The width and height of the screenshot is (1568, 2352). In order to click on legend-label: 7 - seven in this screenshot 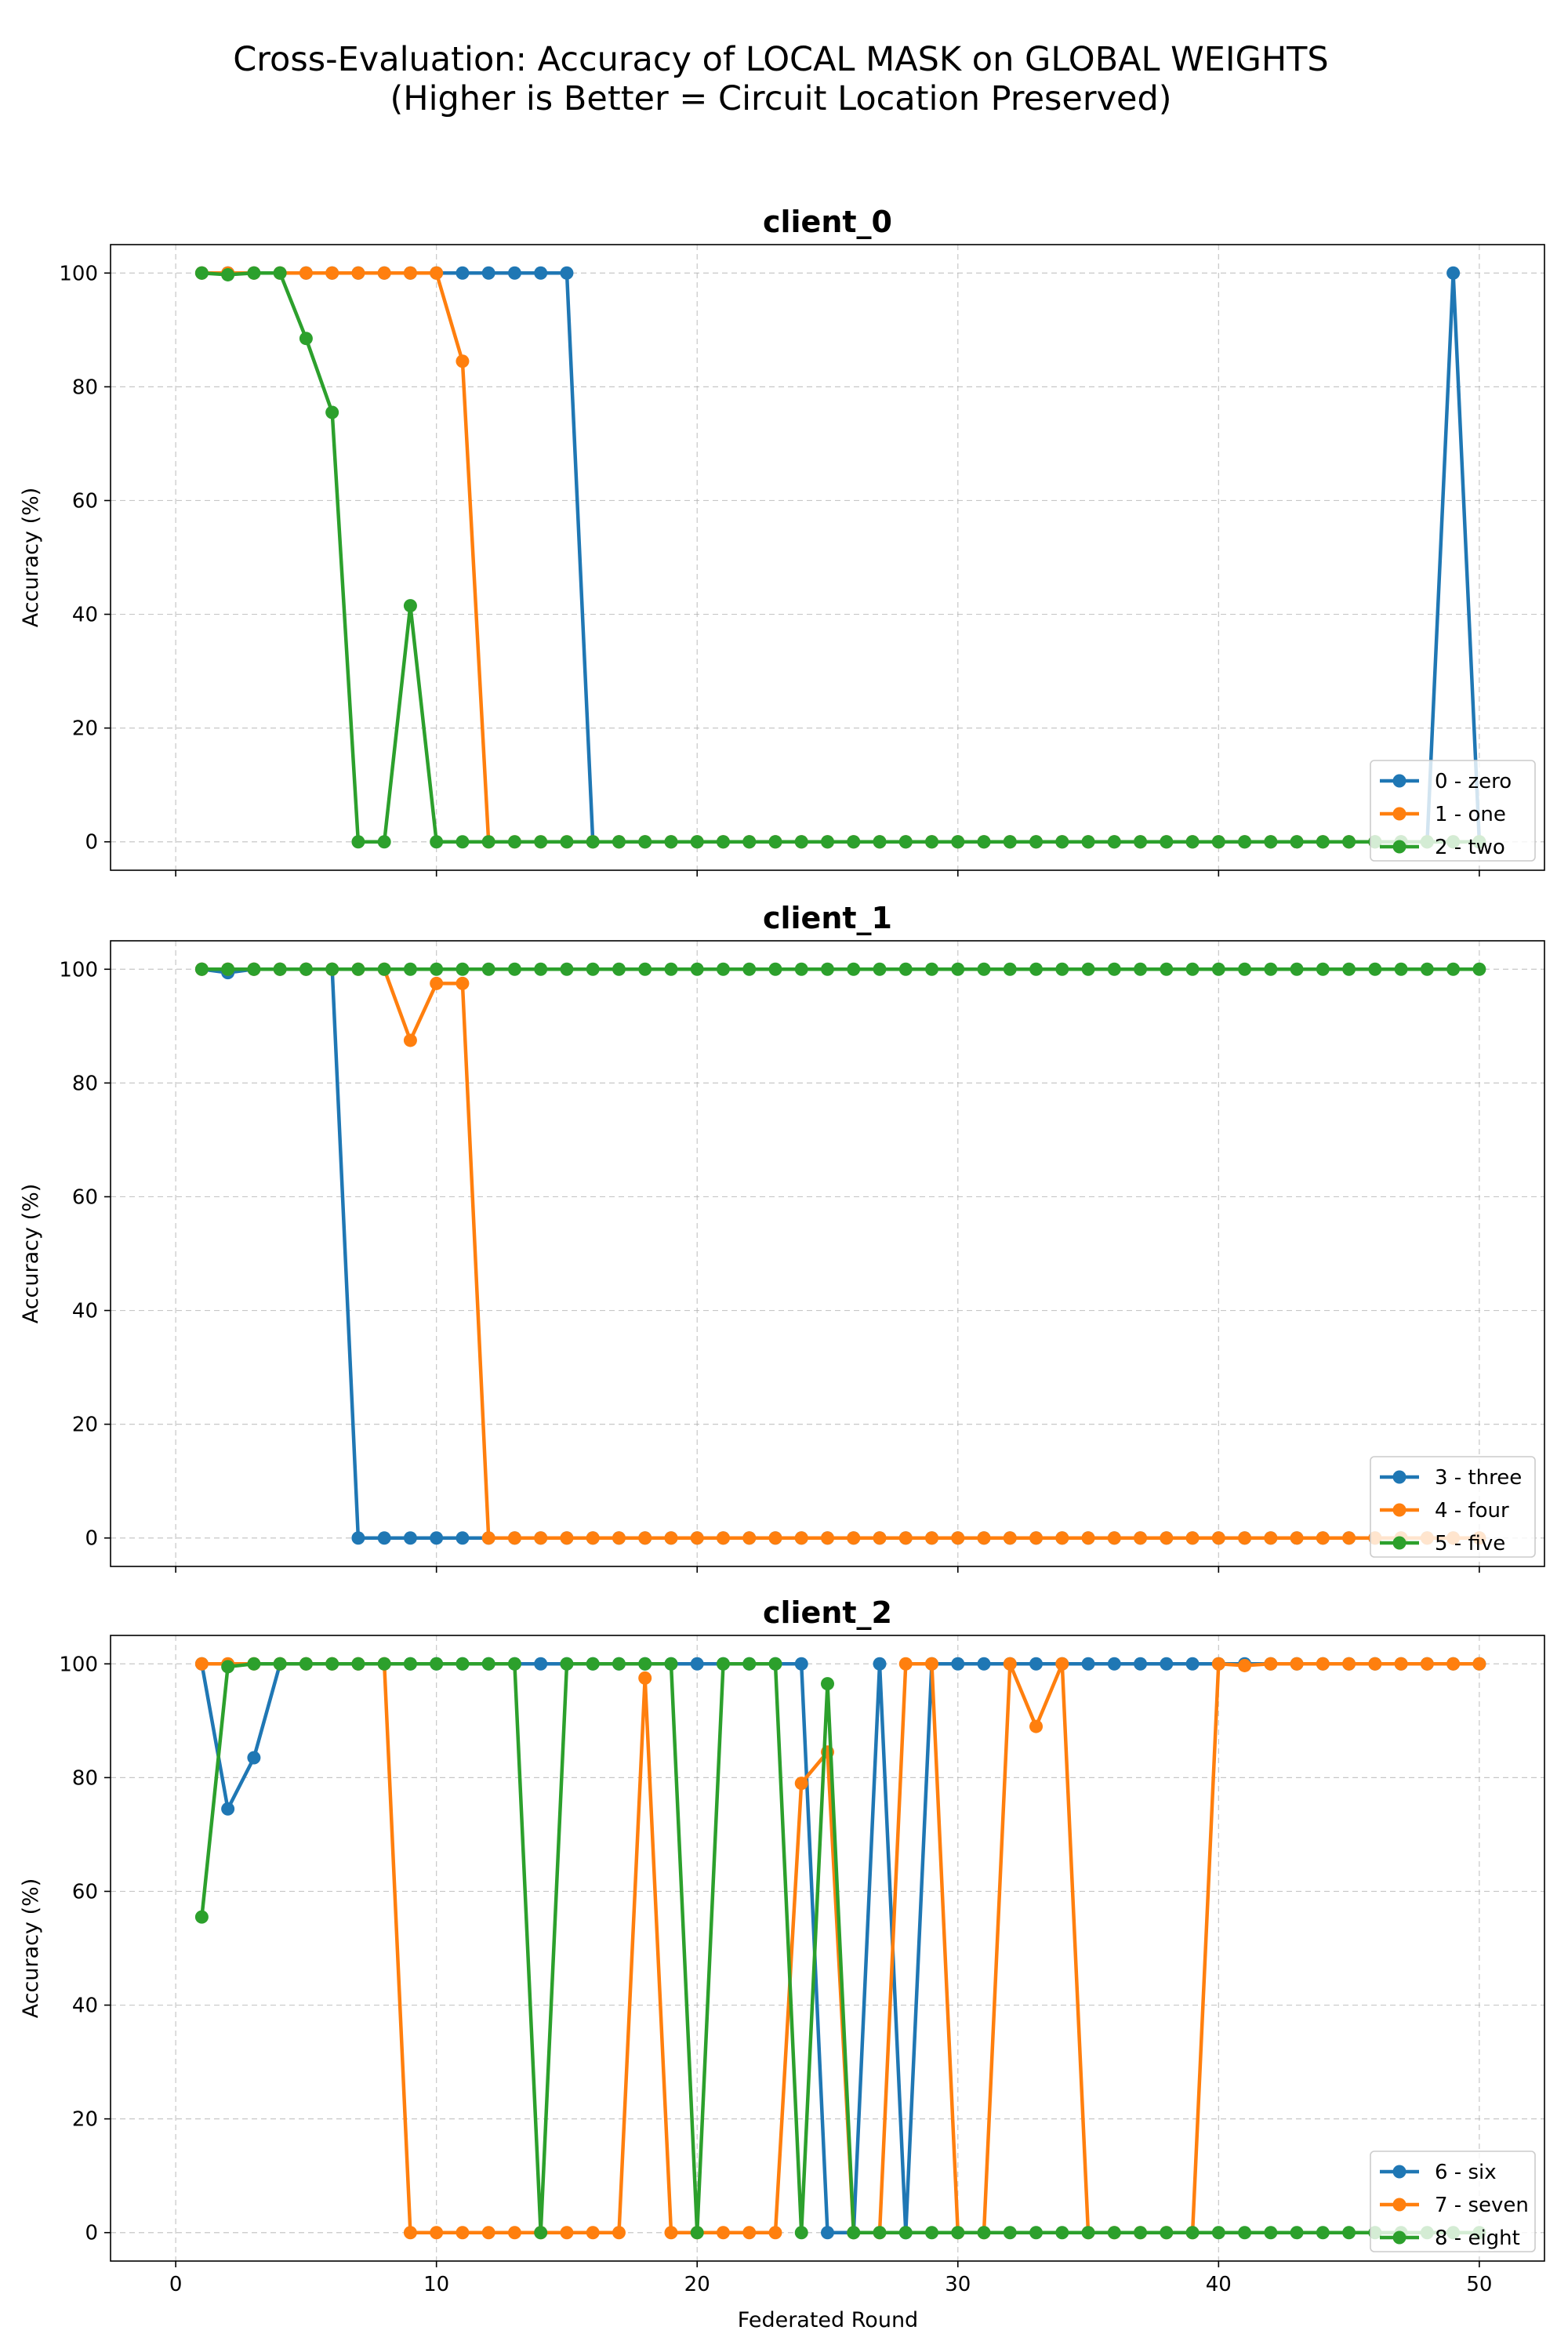, I will do `click(1482, 2205)`.